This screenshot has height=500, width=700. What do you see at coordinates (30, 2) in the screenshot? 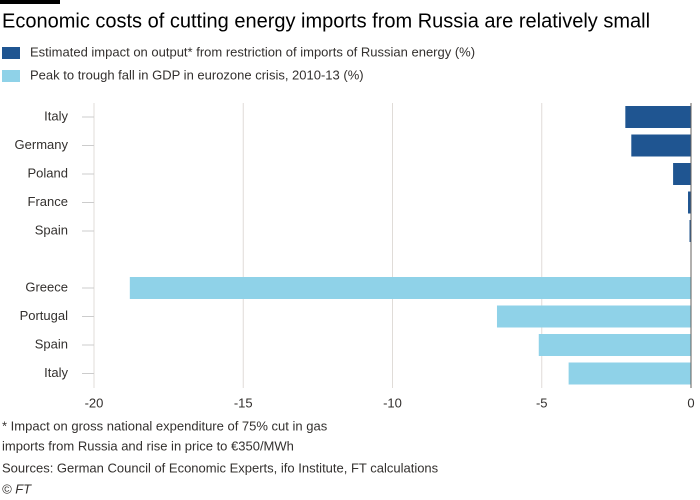
I see `title-rule` at bounding box center [30, 2].